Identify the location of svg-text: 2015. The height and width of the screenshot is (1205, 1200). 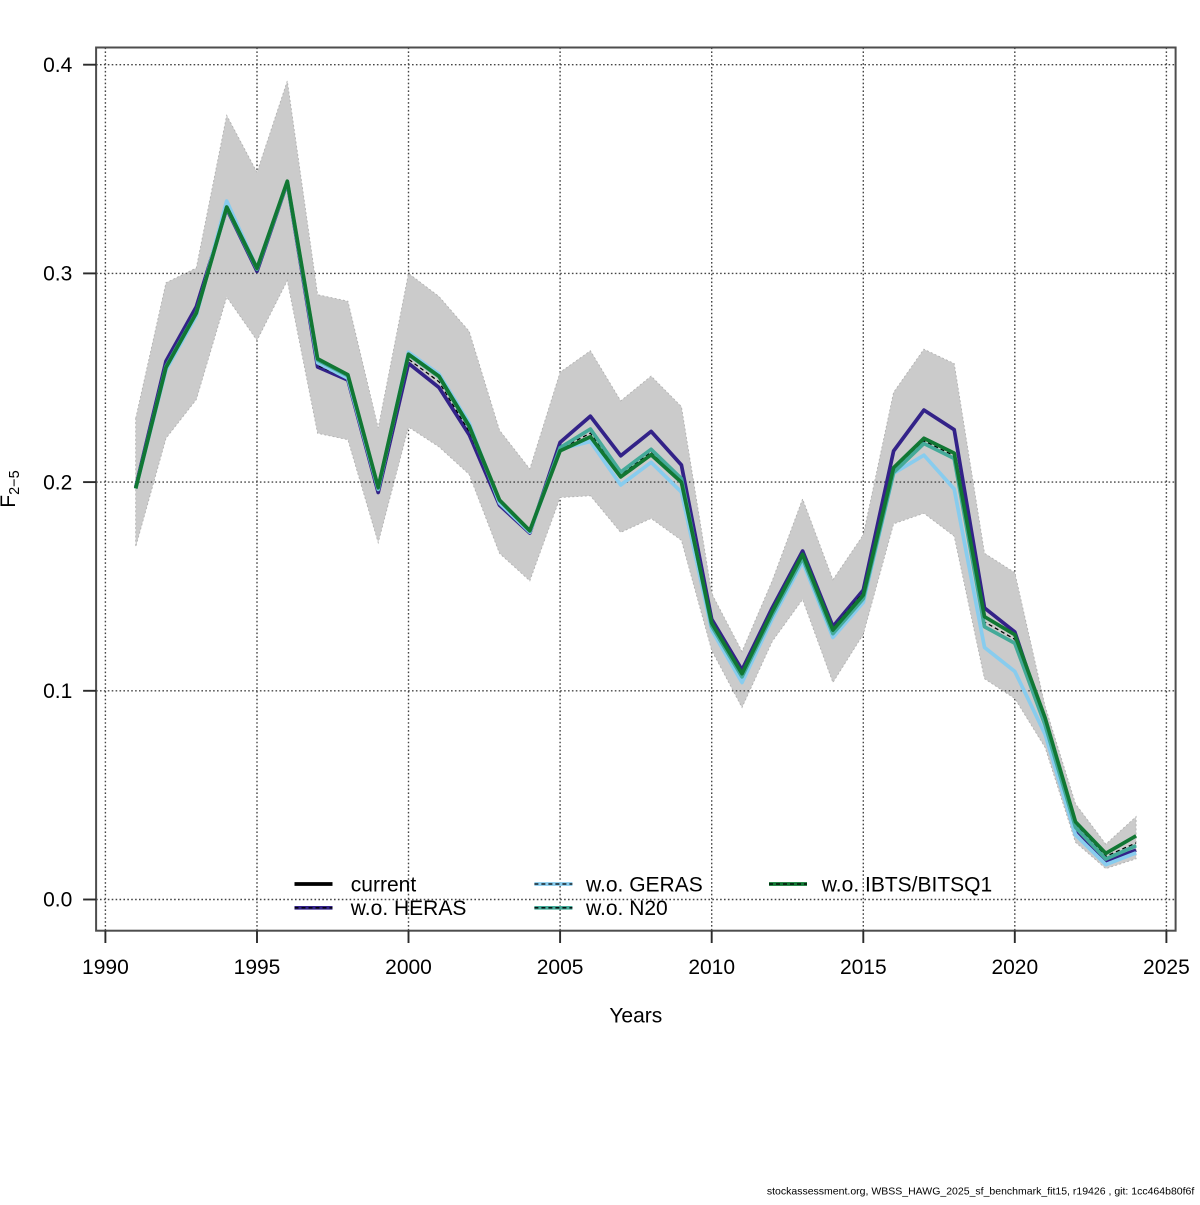
(863, 967).